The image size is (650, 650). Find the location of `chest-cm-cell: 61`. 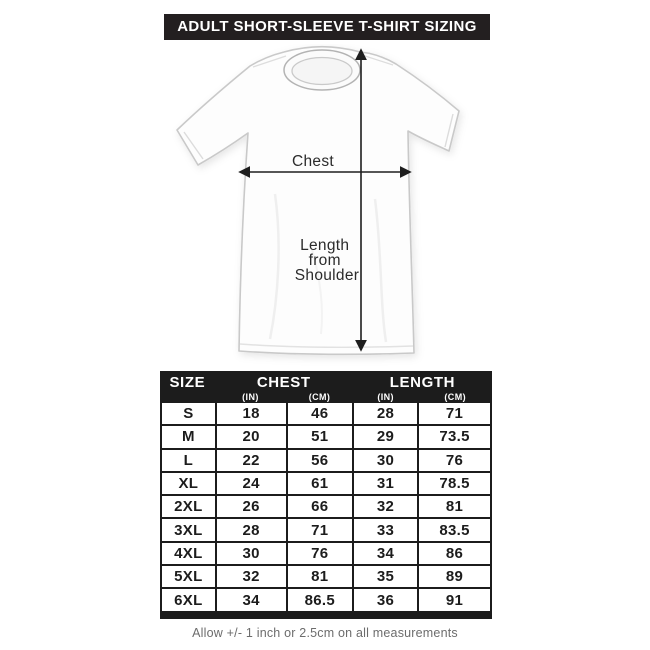

chest-cm-cell: 61 is located at coordinates (319, 483).